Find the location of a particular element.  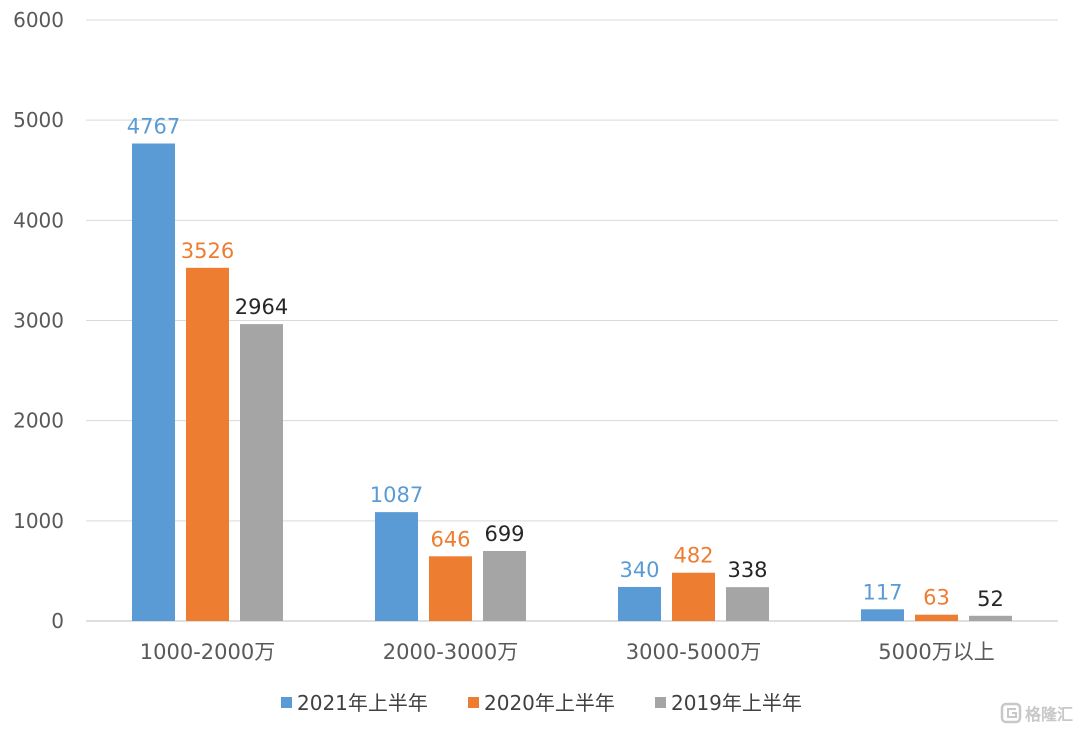

y-tick-label: 1000 is located at coordinates (38, 521).